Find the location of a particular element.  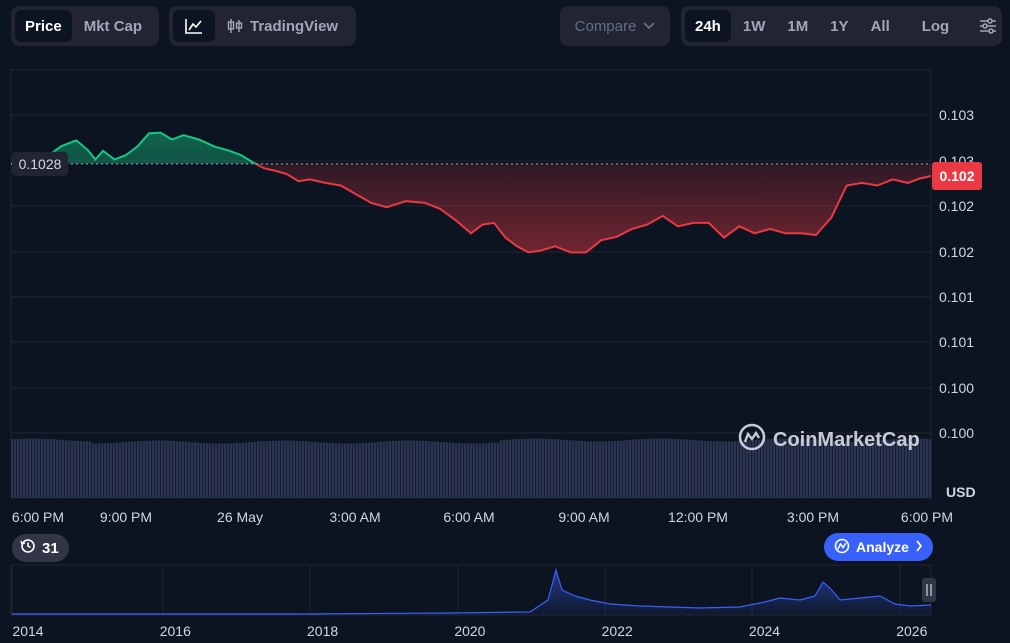

x-tick-label: 6:00 AM is located at coordinates (468, 517).